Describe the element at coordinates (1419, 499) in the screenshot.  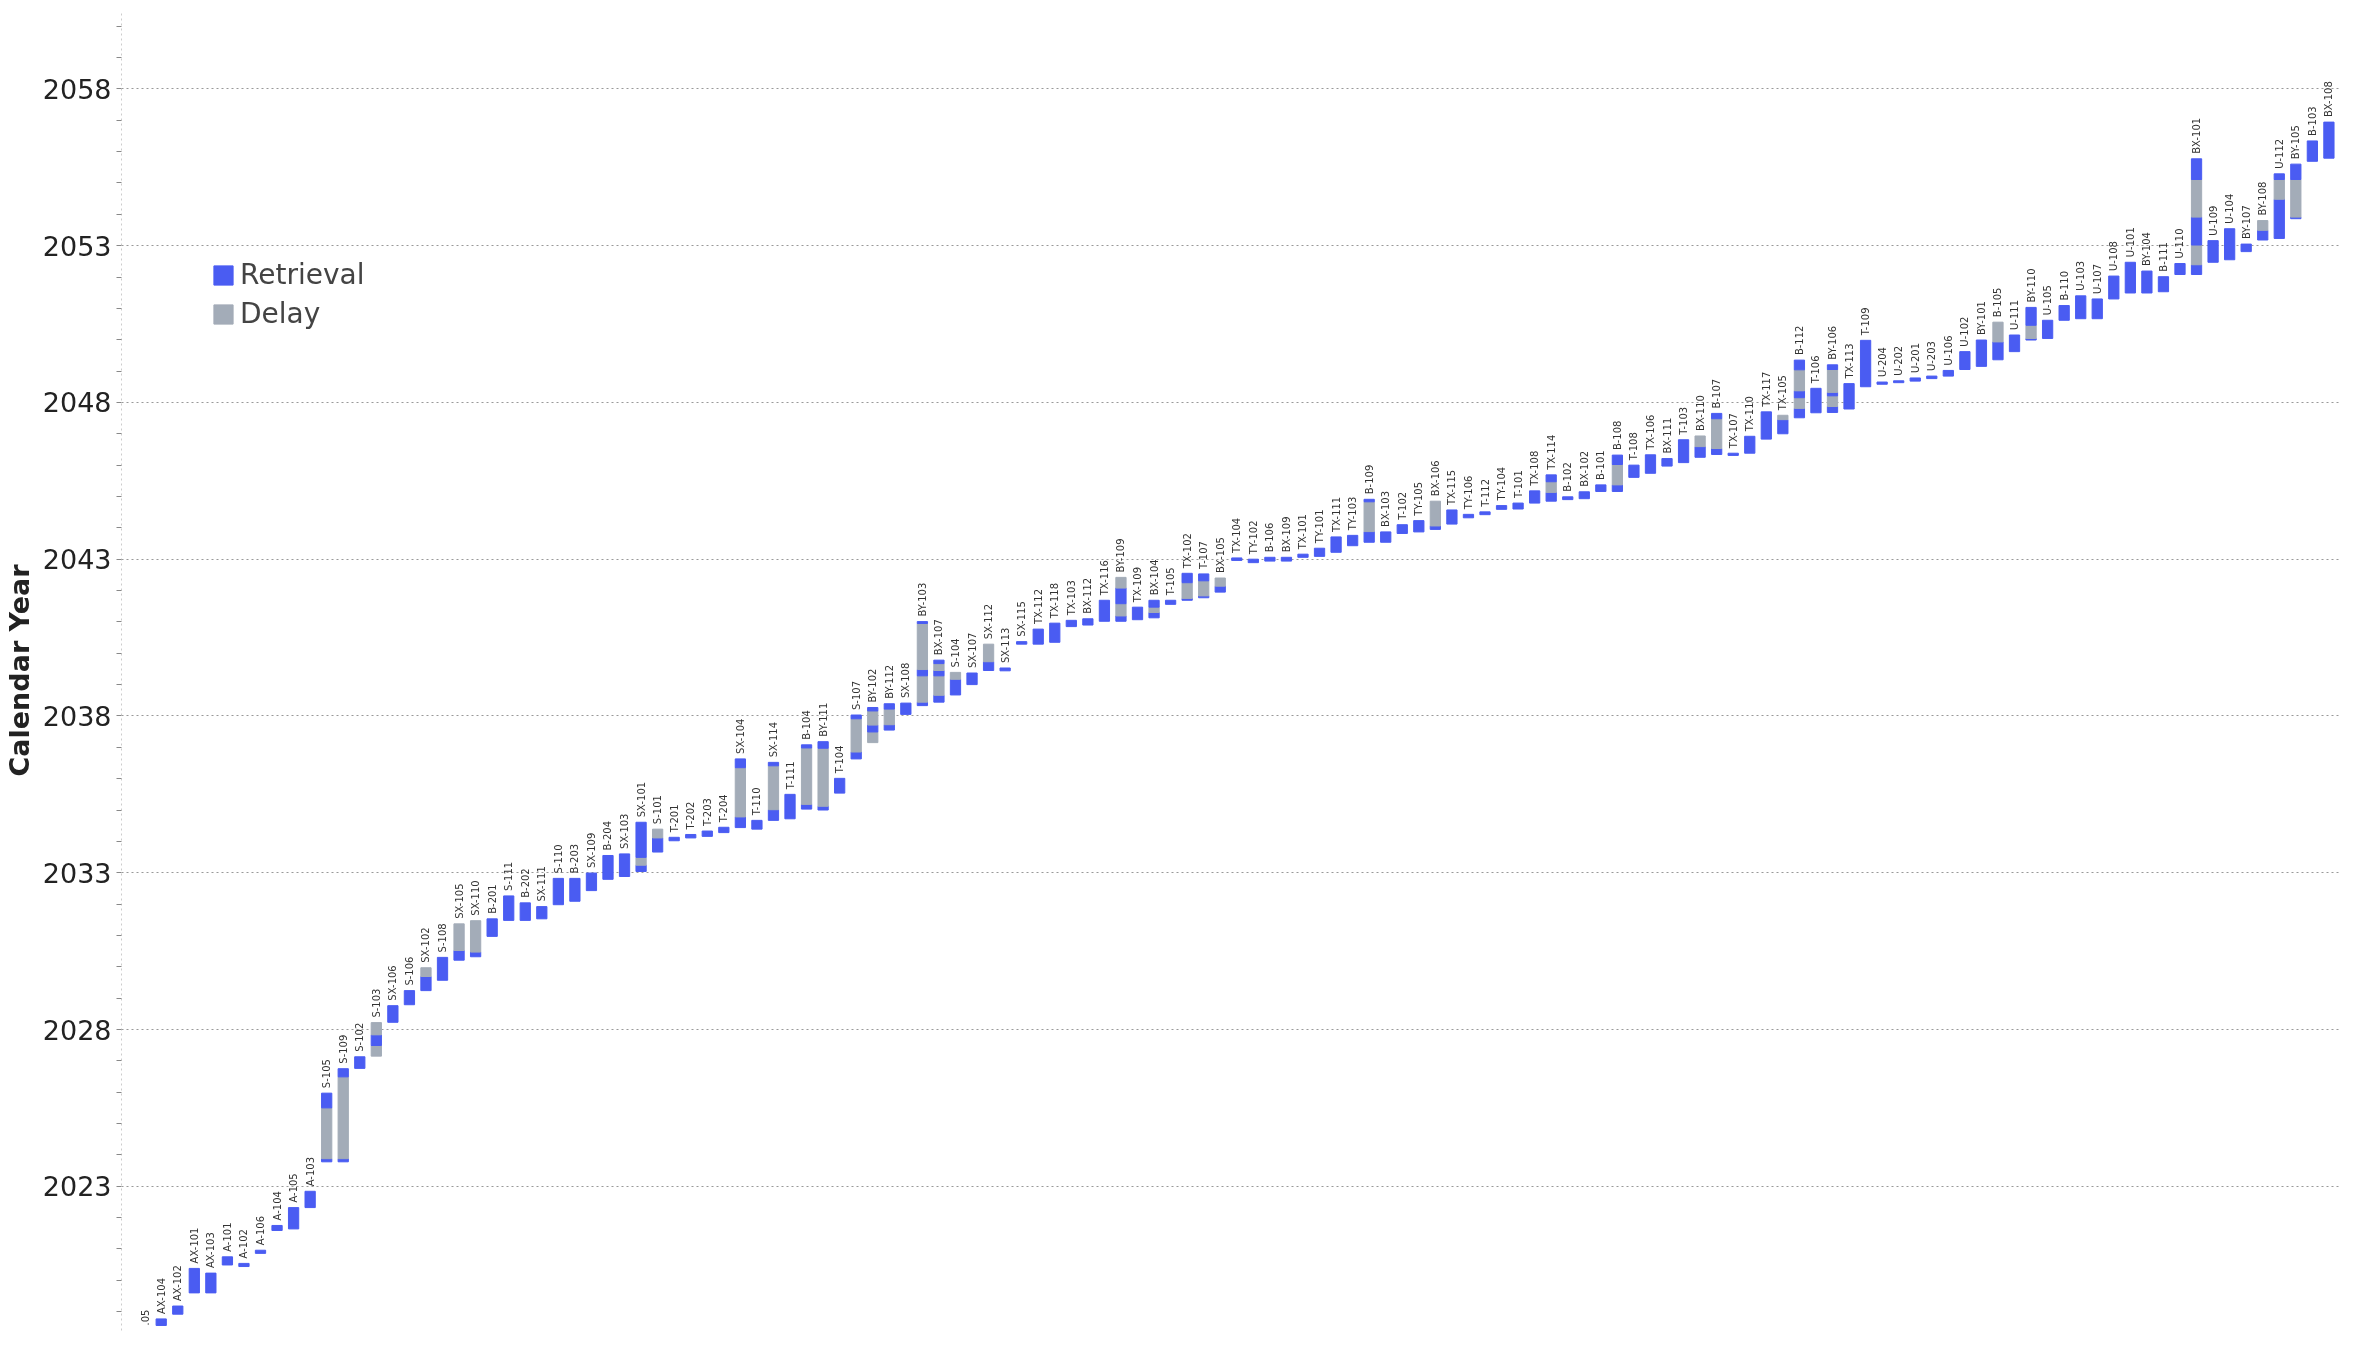
I see `x-tick-label: TY-105` at that location.